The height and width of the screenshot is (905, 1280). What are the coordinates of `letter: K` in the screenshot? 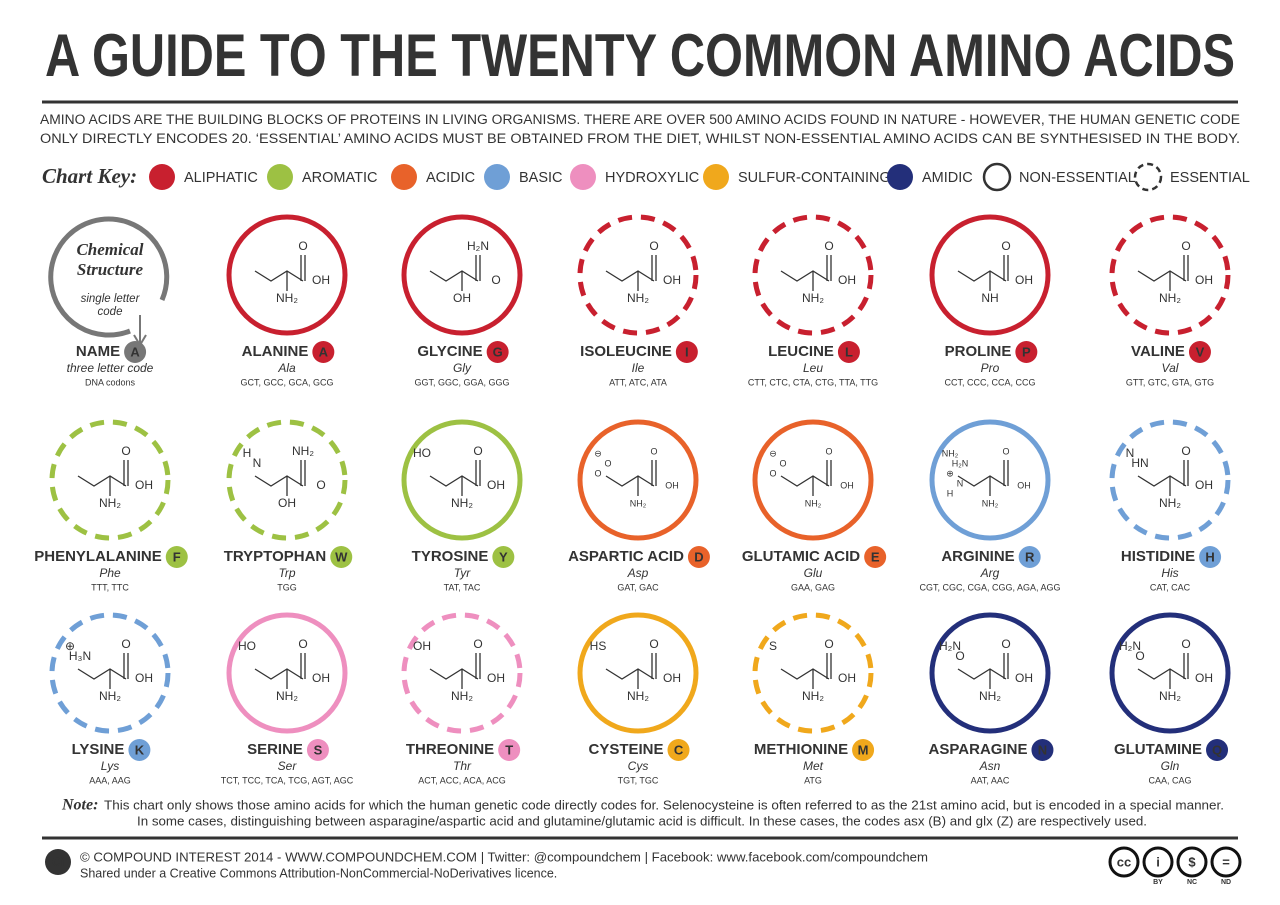 It's located at (140, 749).